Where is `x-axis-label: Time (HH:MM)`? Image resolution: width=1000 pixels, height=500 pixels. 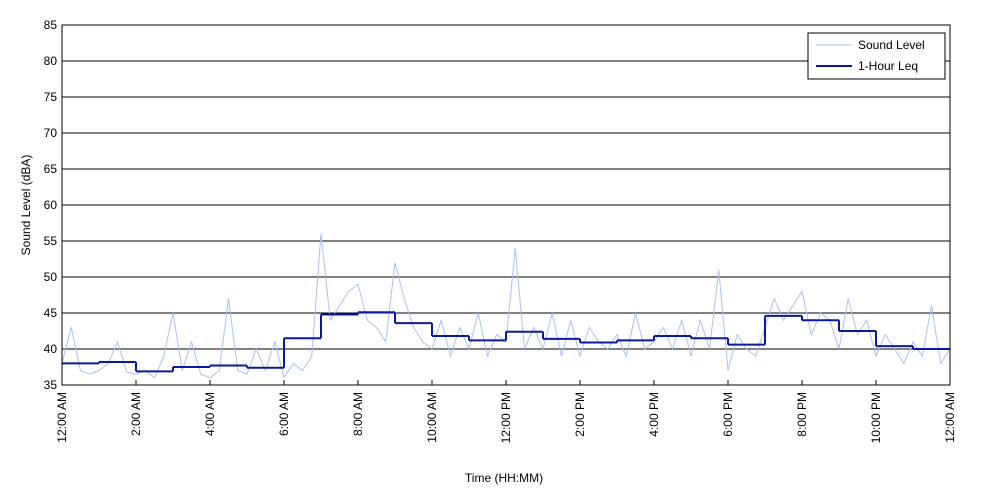
x-axis-label: Time (HH:MM) is located at coordinates (504, 478).